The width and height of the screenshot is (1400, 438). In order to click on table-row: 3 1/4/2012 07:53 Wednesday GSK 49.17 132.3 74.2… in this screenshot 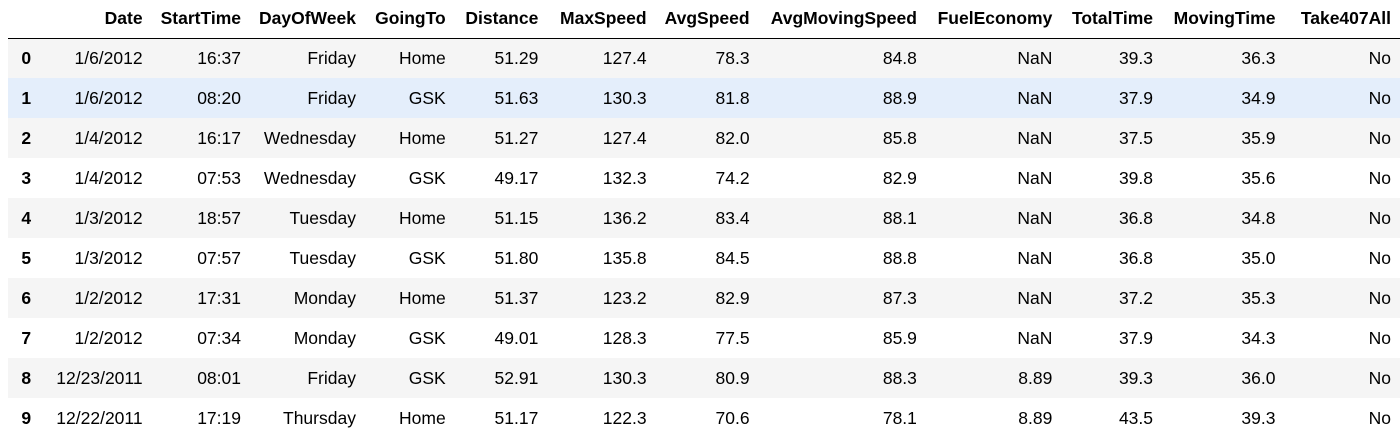, I will do `click(704, 178)`.